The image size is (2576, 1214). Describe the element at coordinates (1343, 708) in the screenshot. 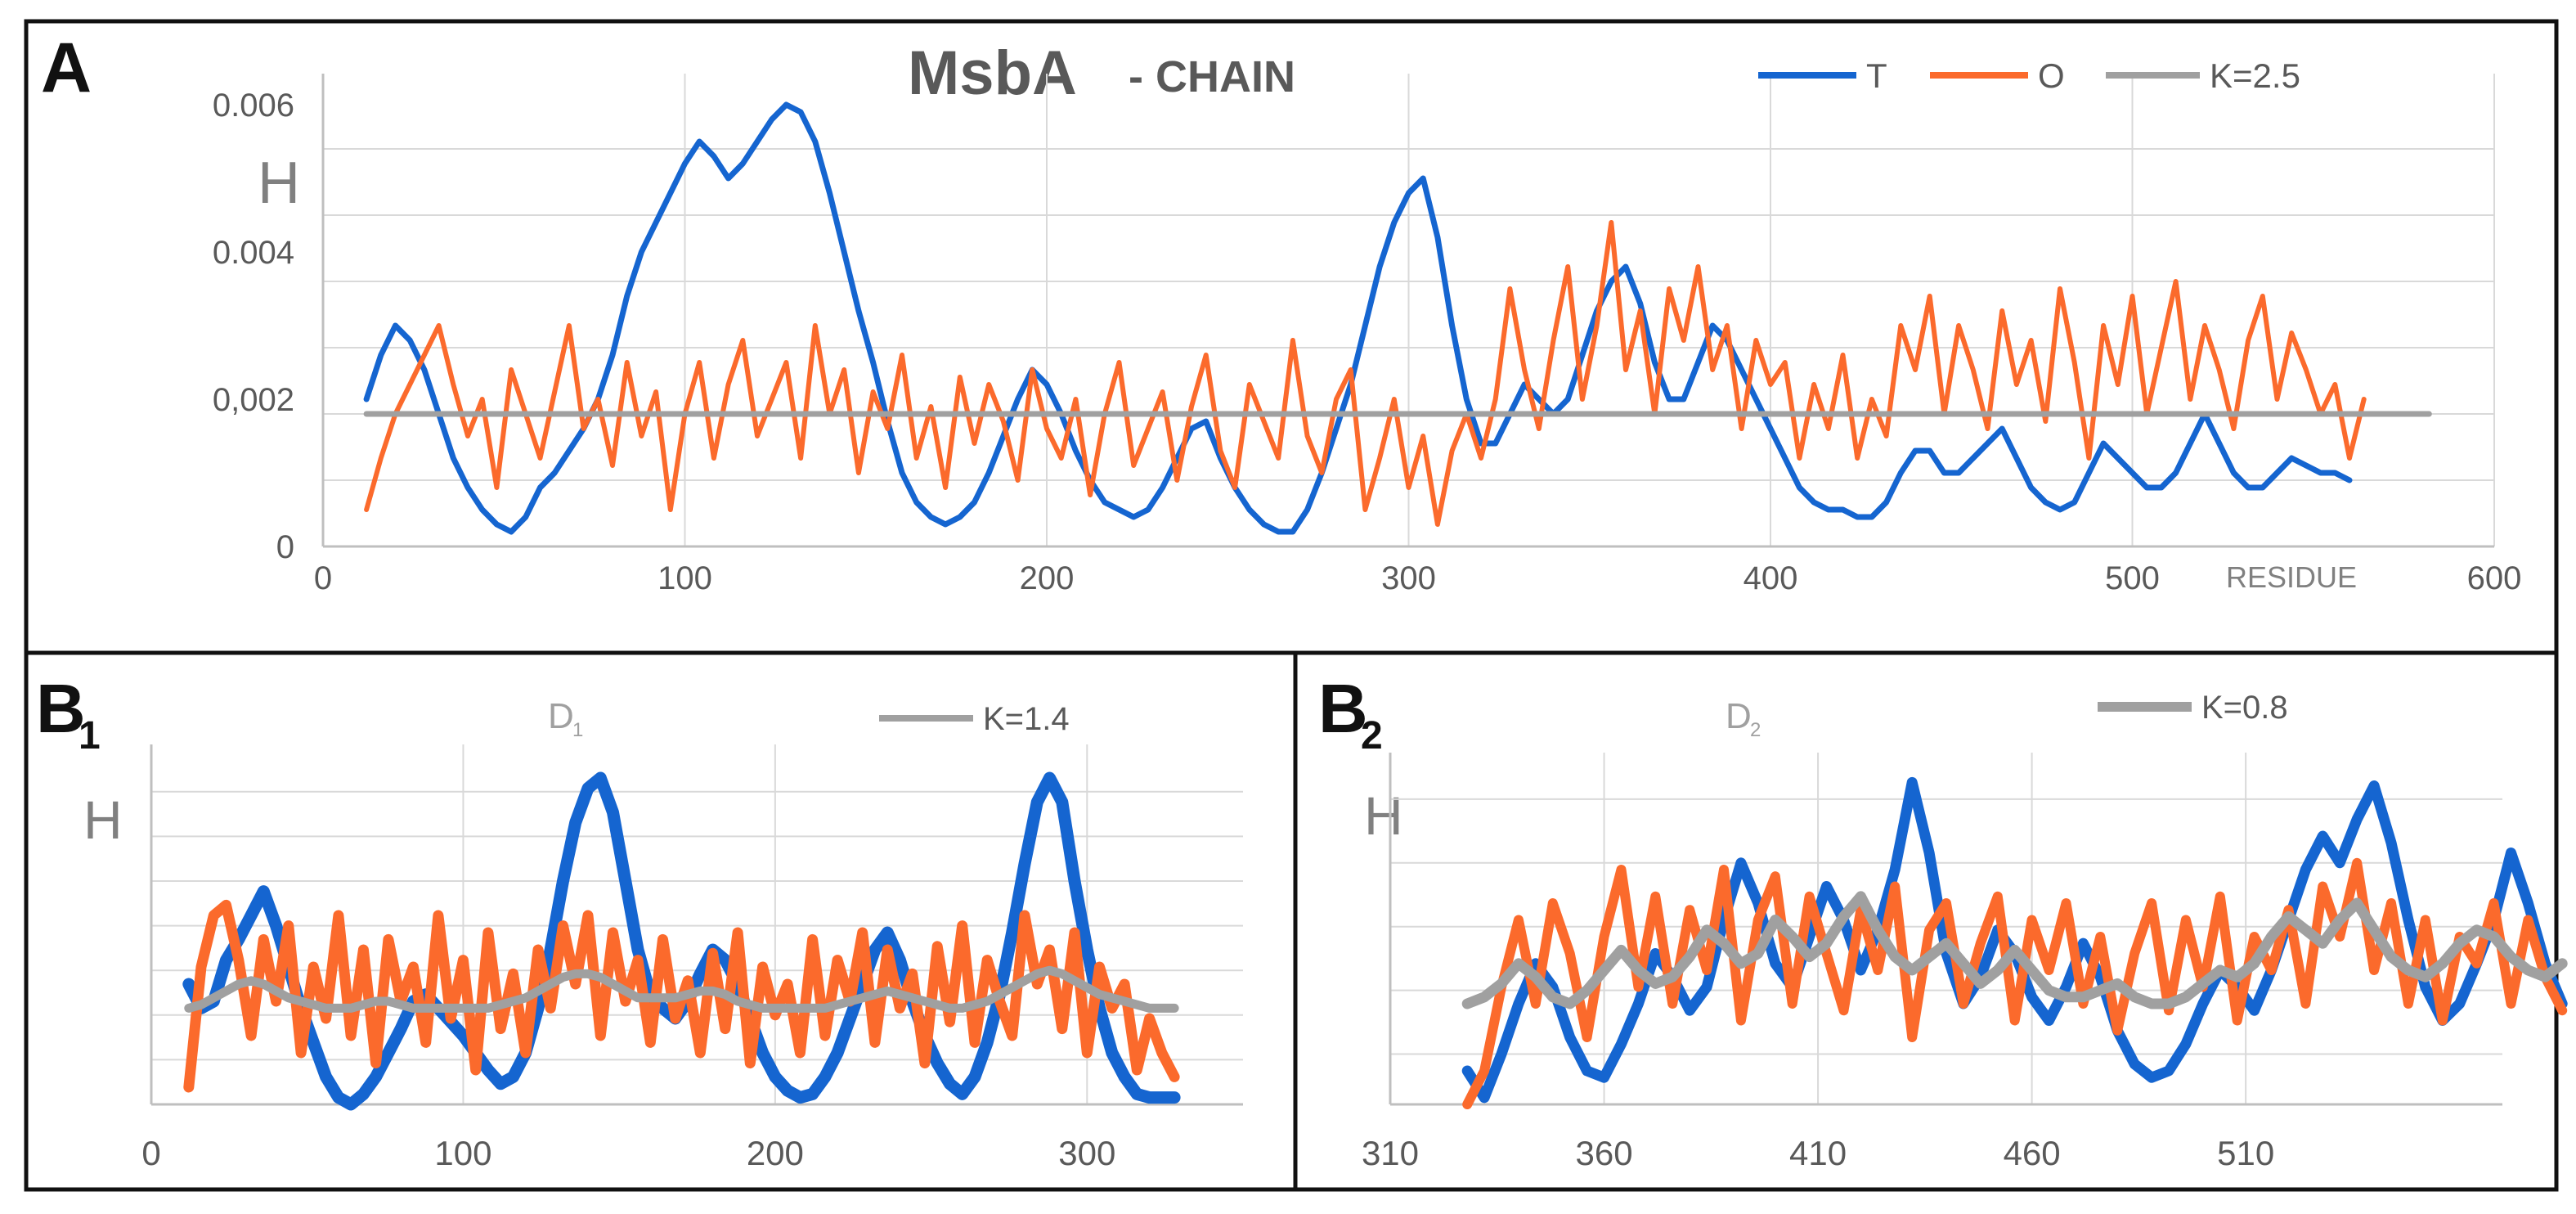

I see `panel-b2-label: B` at that location.